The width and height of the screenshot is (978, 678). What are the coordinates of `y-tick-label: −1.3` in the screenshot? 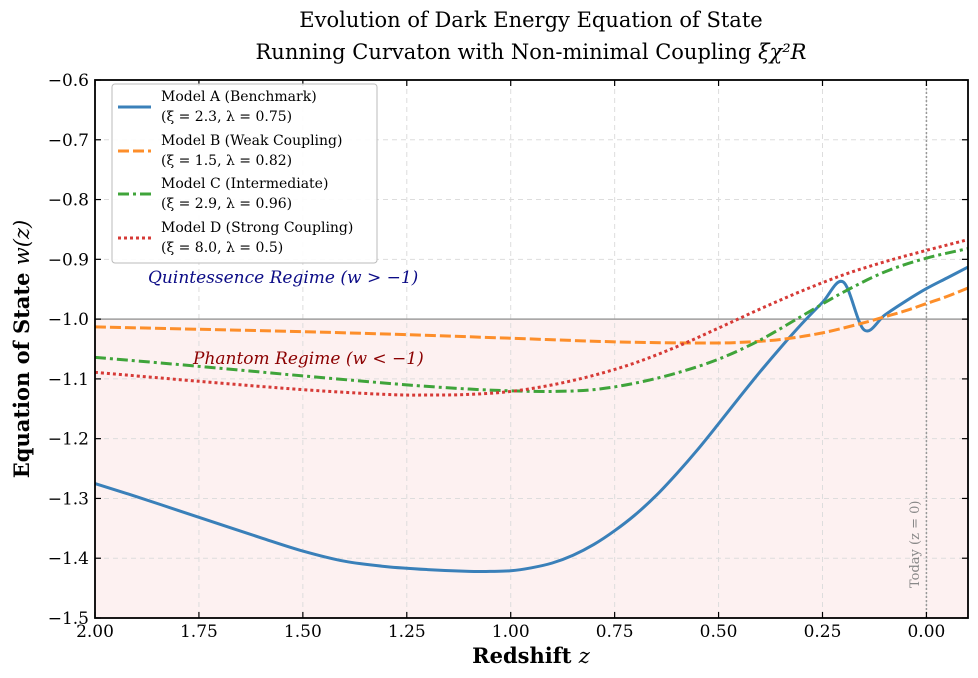 It's located at (68, 499).